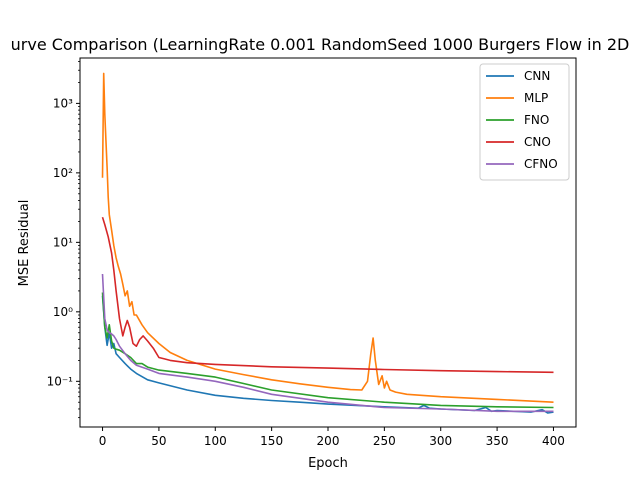  What do you see at coordinates (215, 441) in the screenshot?
I see `x-tick-label: 100` at bounding box center [215, 441].